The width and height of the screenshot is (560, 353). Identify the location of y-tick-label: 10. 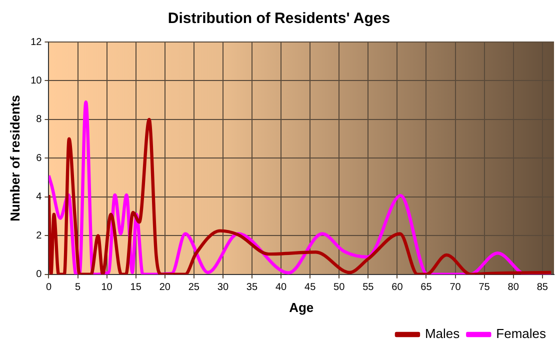
(36, 80).